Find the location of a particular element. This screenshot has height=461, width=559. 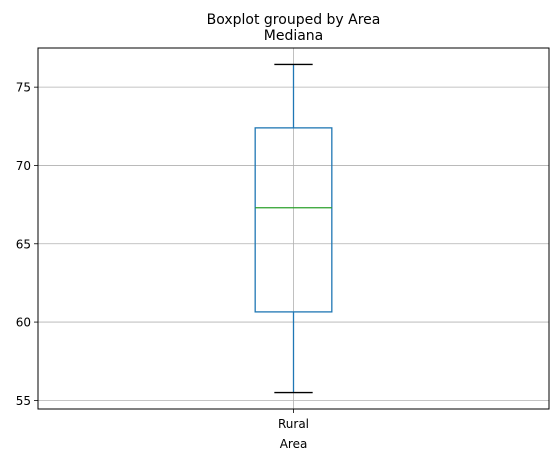

chart-suptitle: Boxplot grouped by Area is located at coordinates (294, 20).